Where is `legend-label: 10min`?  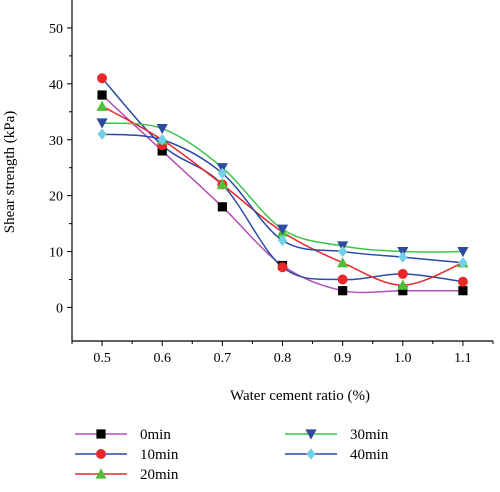
legend-label: 10min is located at coordinates (159, 455).